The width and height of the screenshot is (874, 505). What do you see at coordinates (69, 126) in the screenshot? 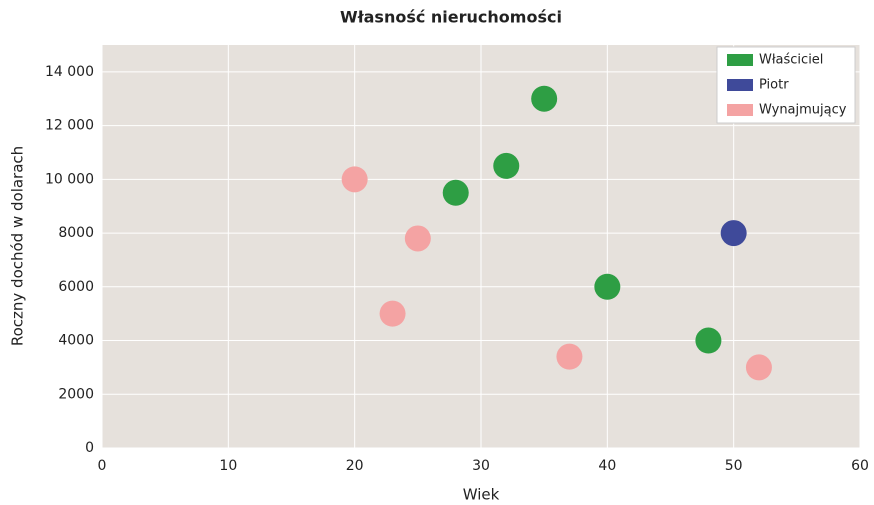
I see `y-tick-label: 12 000` at bounding box center [69, 126].